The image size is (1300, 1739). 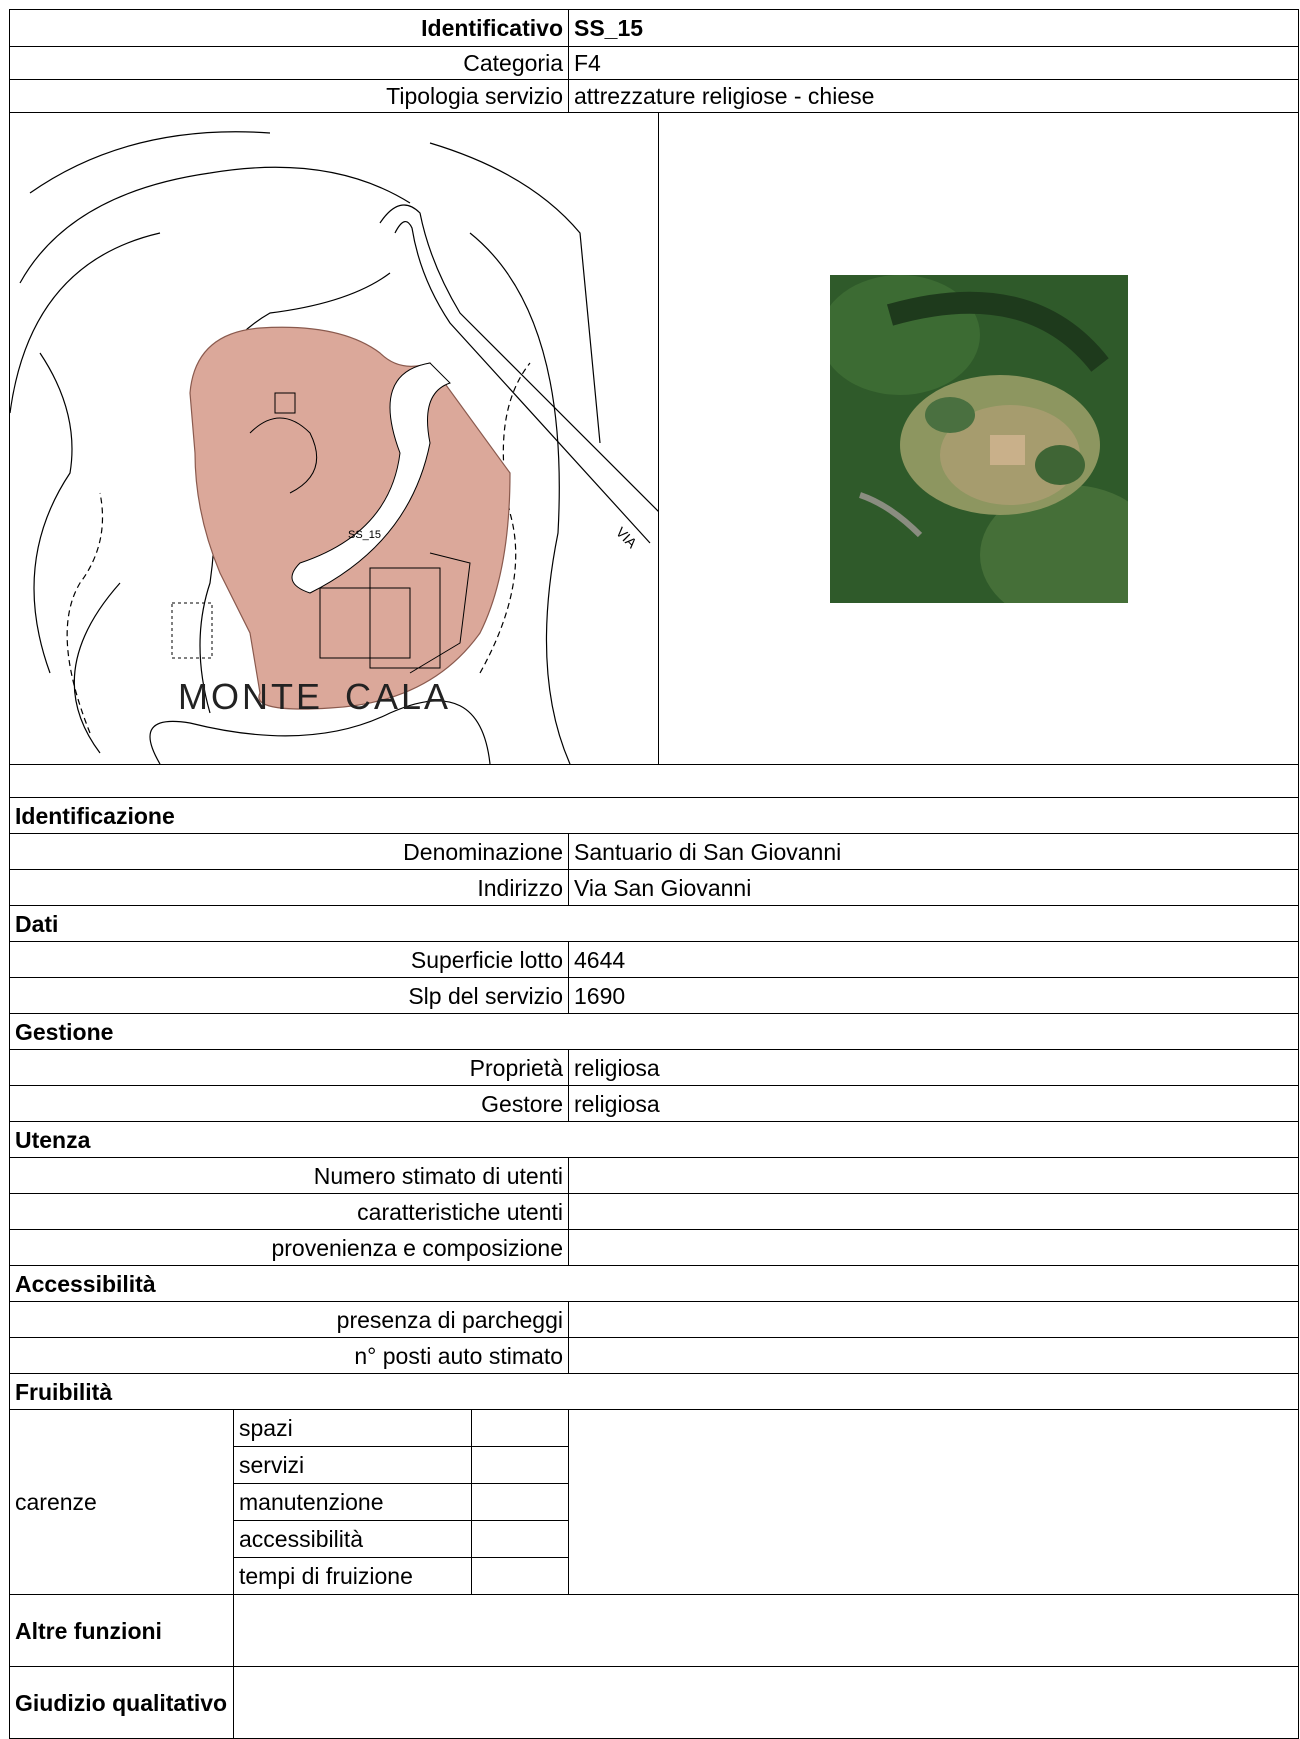 I want to click on place-label: MONTE, so click(x=250, y=696).